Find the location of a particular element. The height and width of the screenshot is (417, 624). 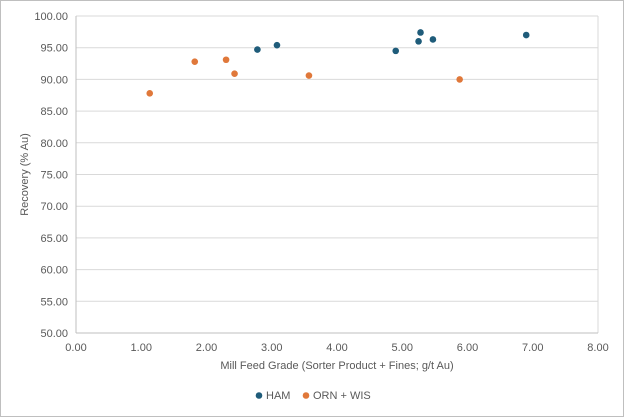

x-tick-label: 3.00 is located at coordinates (271, 348).